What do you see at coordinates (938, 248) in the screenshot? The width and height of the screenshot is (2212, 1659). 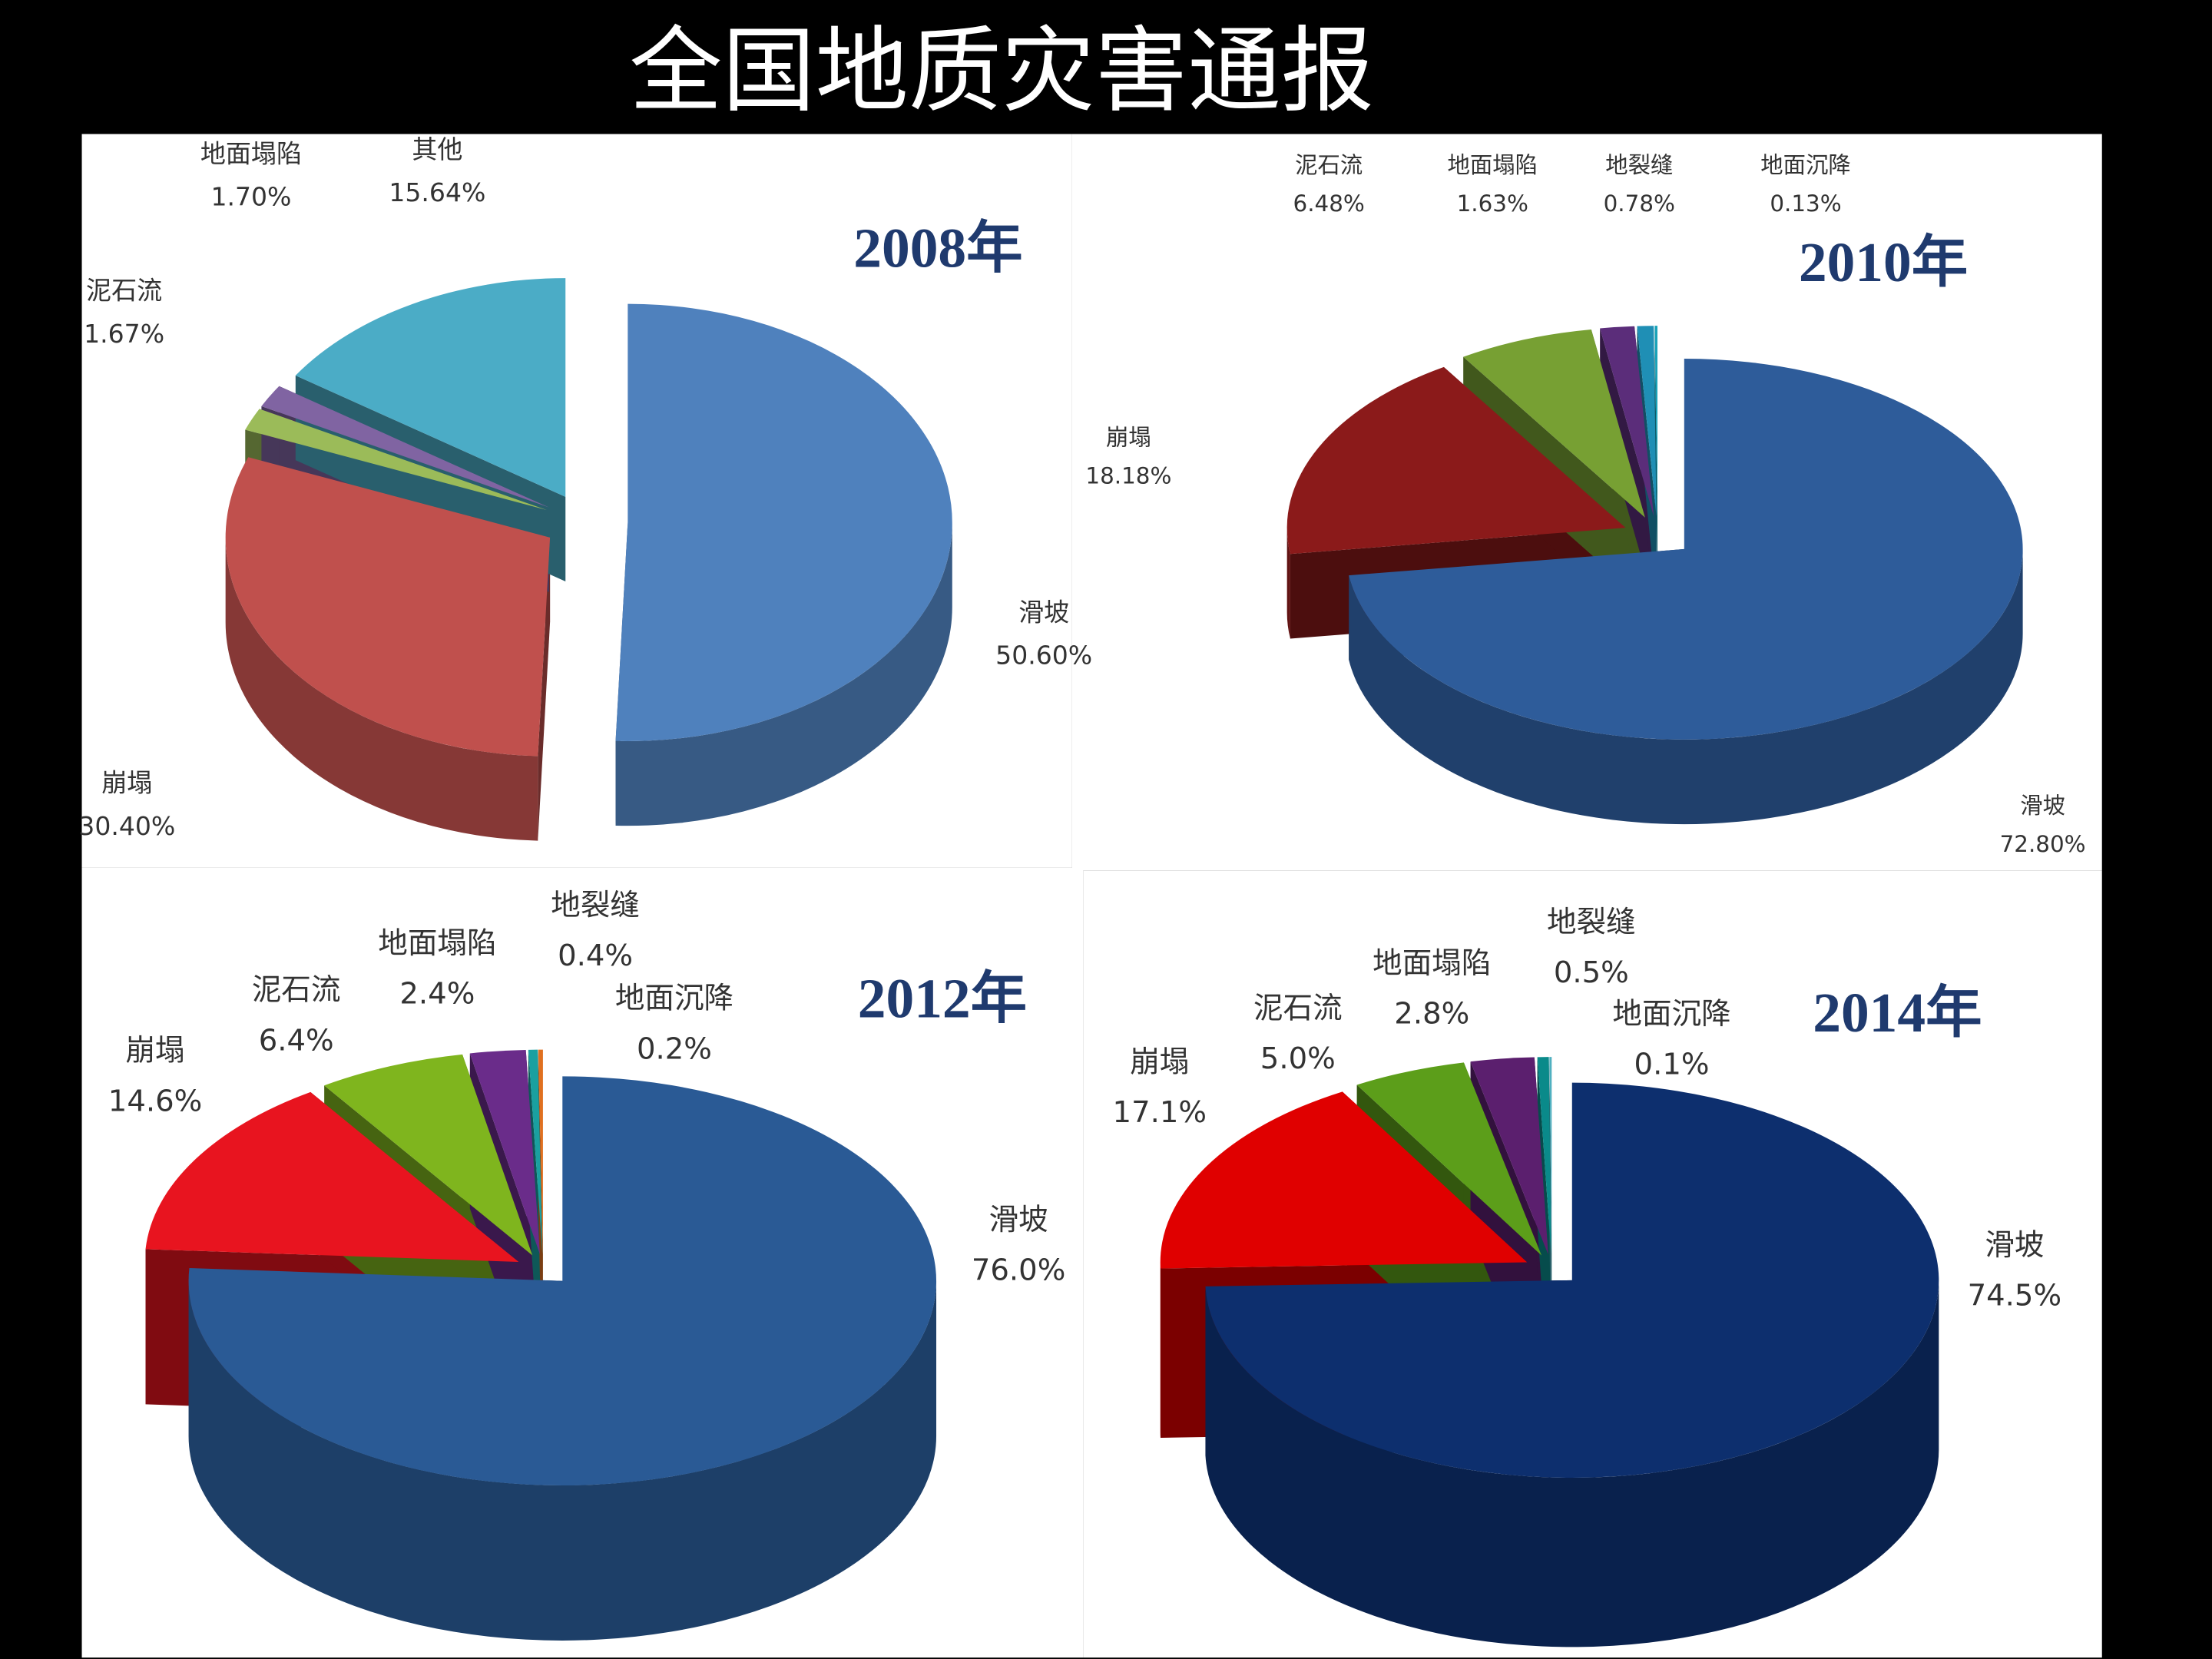 I see `chart-title: 2008年` at bounding box center [938, 248].